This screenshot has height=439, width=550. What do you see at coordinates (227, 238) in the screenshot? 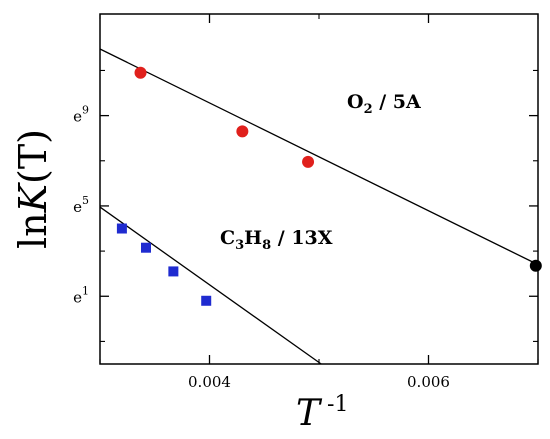
I see `series-label-c3h8-part: C` at bounding box center [227, 238].